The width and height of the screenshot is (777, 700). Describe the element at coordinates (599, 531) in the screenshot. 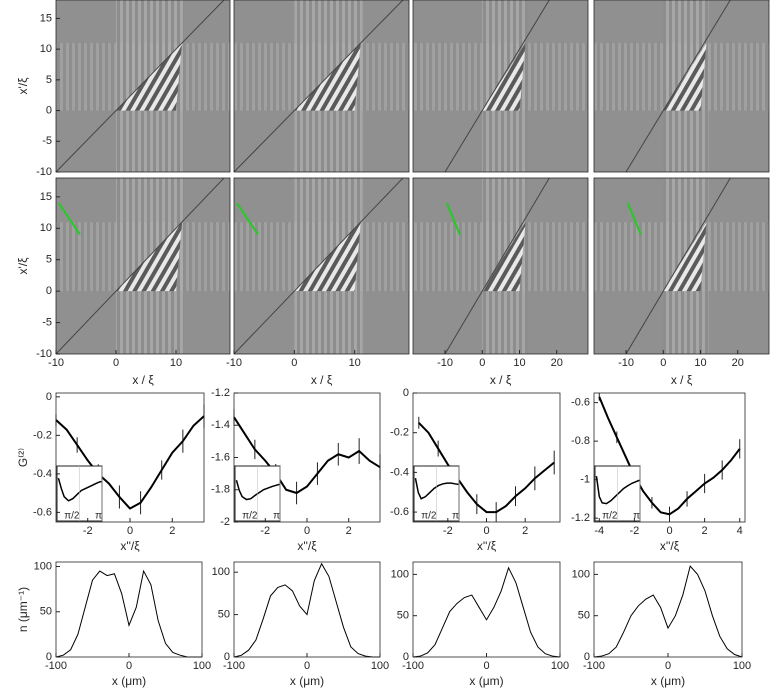

I see `x-tick-label: -4` at that location.